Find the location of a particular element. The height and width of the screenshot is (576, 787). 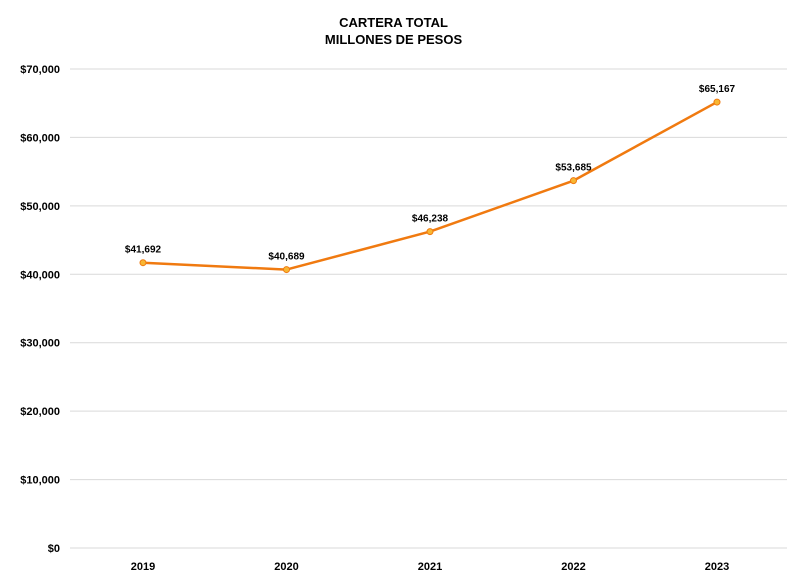

chart-title-block: CARTERA TOTAL MILLONES DE PESOS is located at coordinates (393, 31).